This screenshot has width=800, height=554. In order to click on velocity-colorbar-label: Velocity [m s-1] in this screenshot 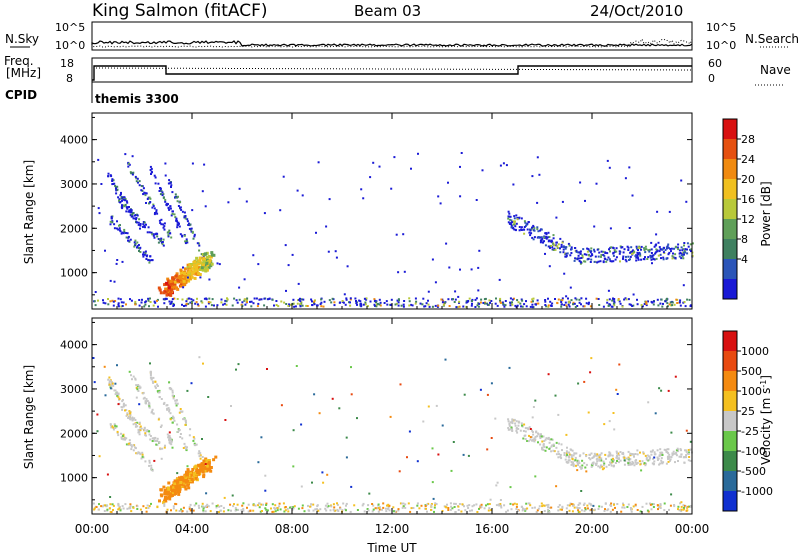, I will do `click(766, 420)`.